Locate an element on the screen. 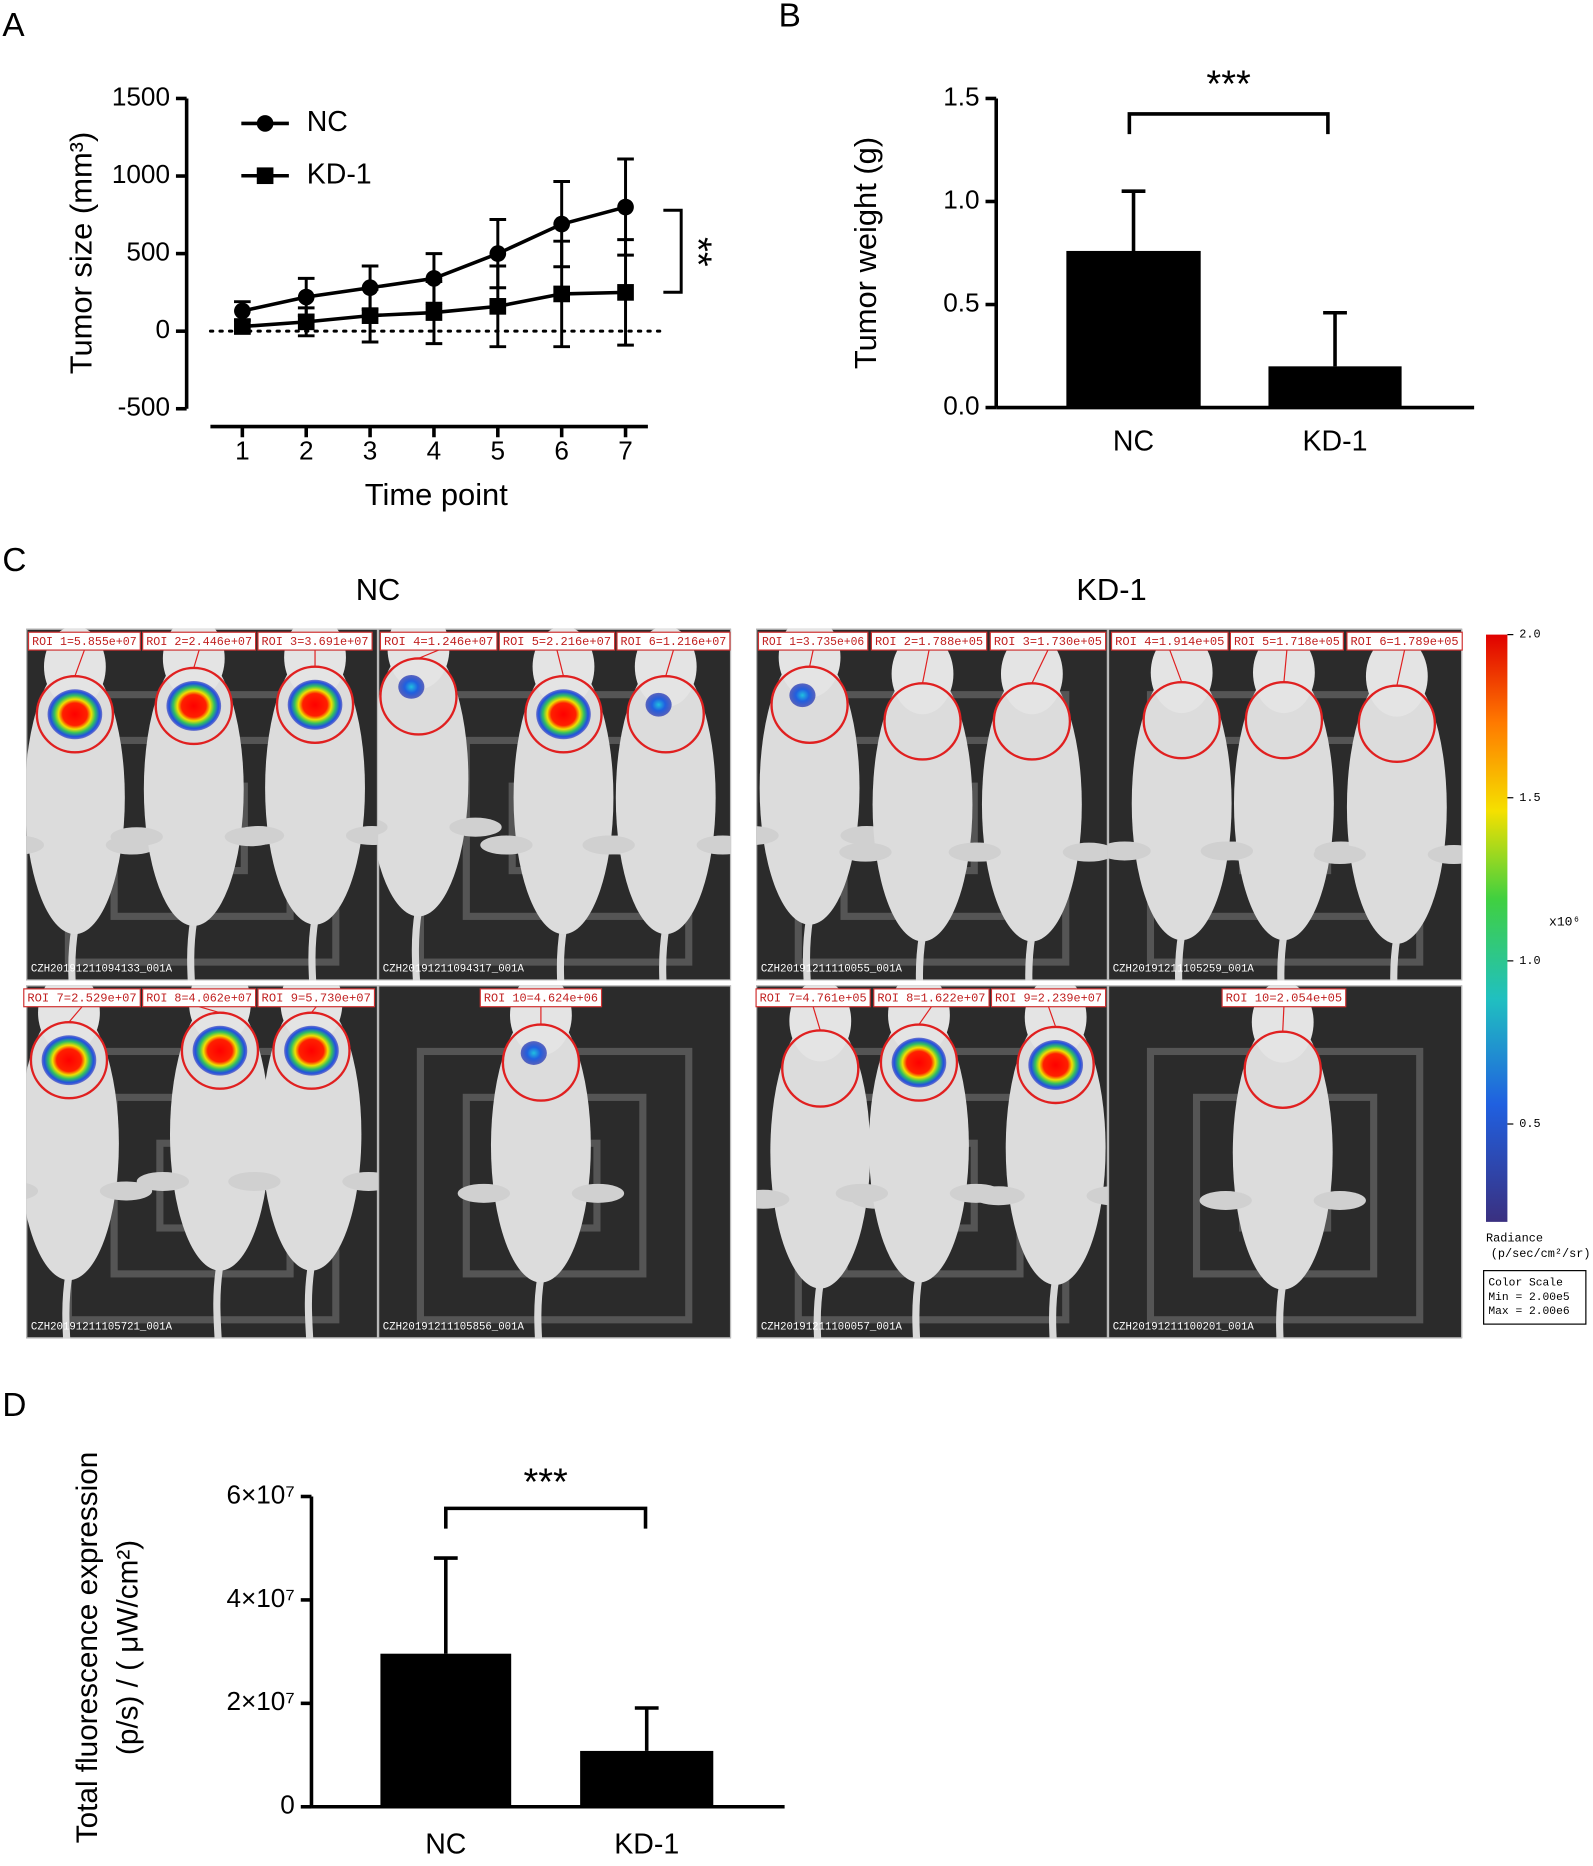  file-id: CZH20191211100057_001A is located at coordinates (832, 1327).